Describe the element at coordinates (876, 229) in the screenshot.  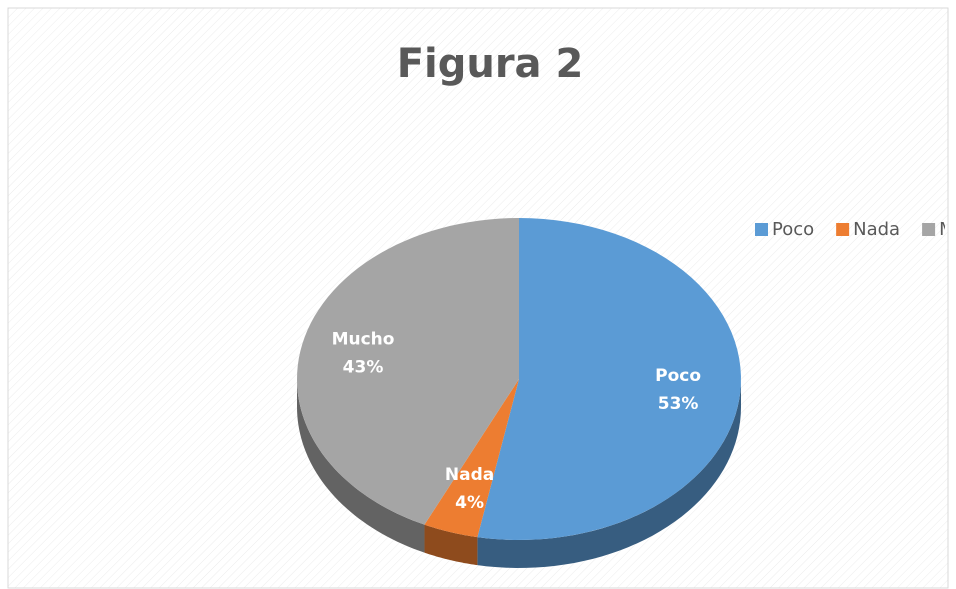
I see `legend-label: Nada` at that location.